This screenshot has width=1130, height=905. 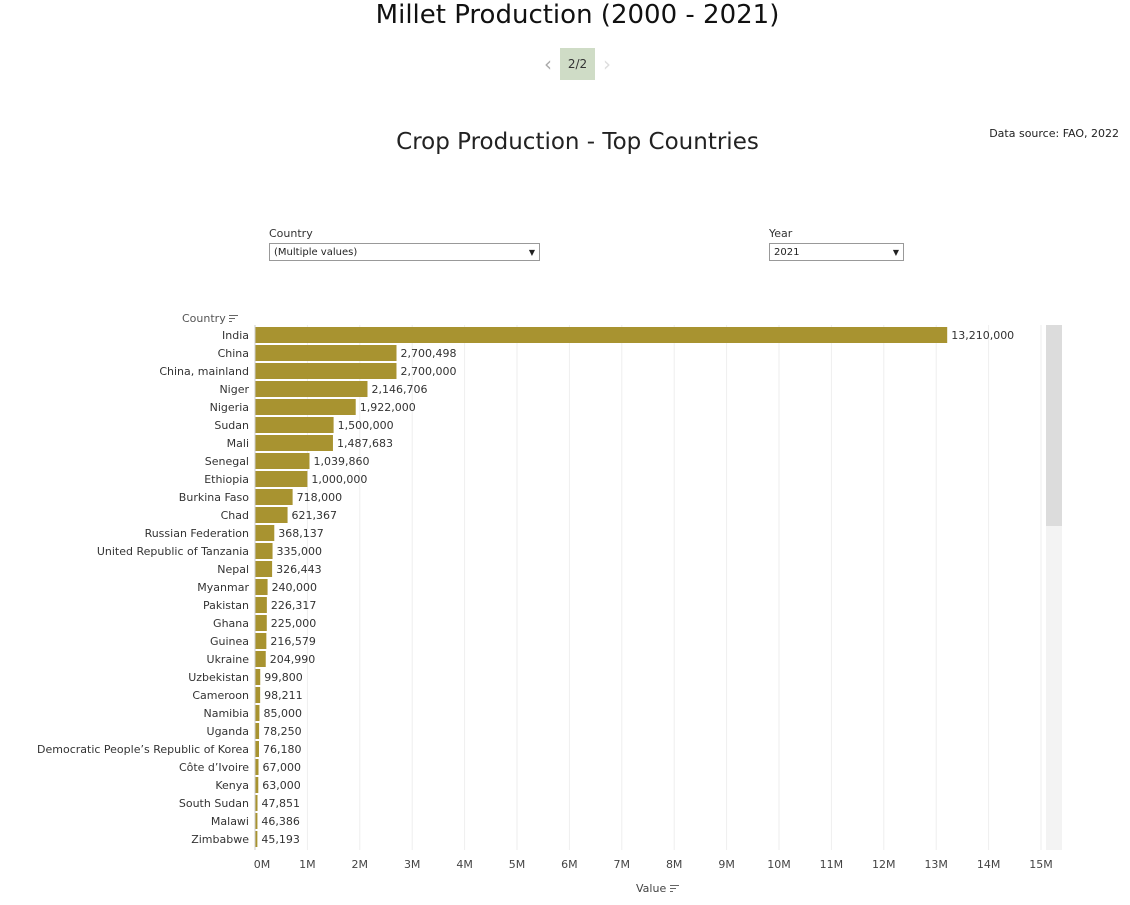 I want to click on category-label: Myanmar, so click(x=223, y=587).